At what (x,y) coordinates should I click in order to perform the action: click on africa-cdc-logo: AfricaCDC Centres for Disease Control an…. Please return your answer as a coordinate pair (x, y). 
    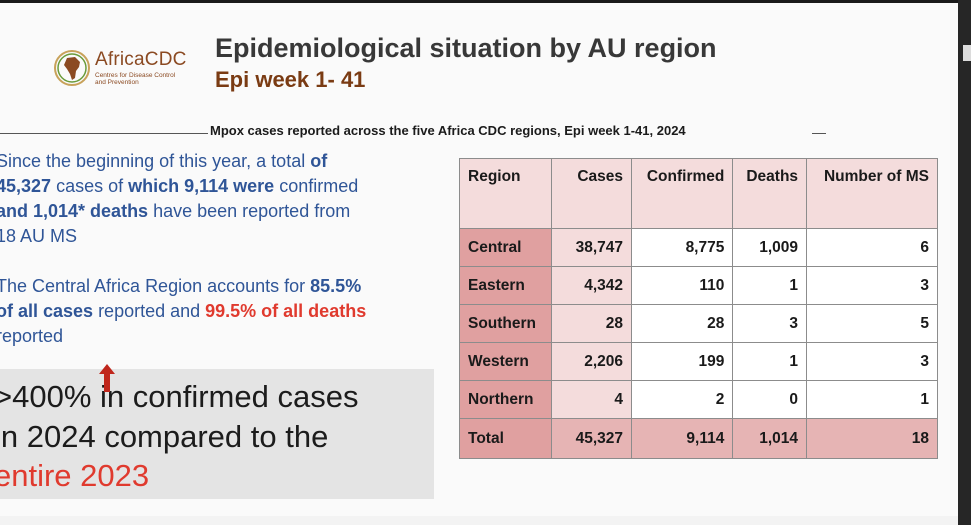
    Looking at the image, I should click on (128, 69).